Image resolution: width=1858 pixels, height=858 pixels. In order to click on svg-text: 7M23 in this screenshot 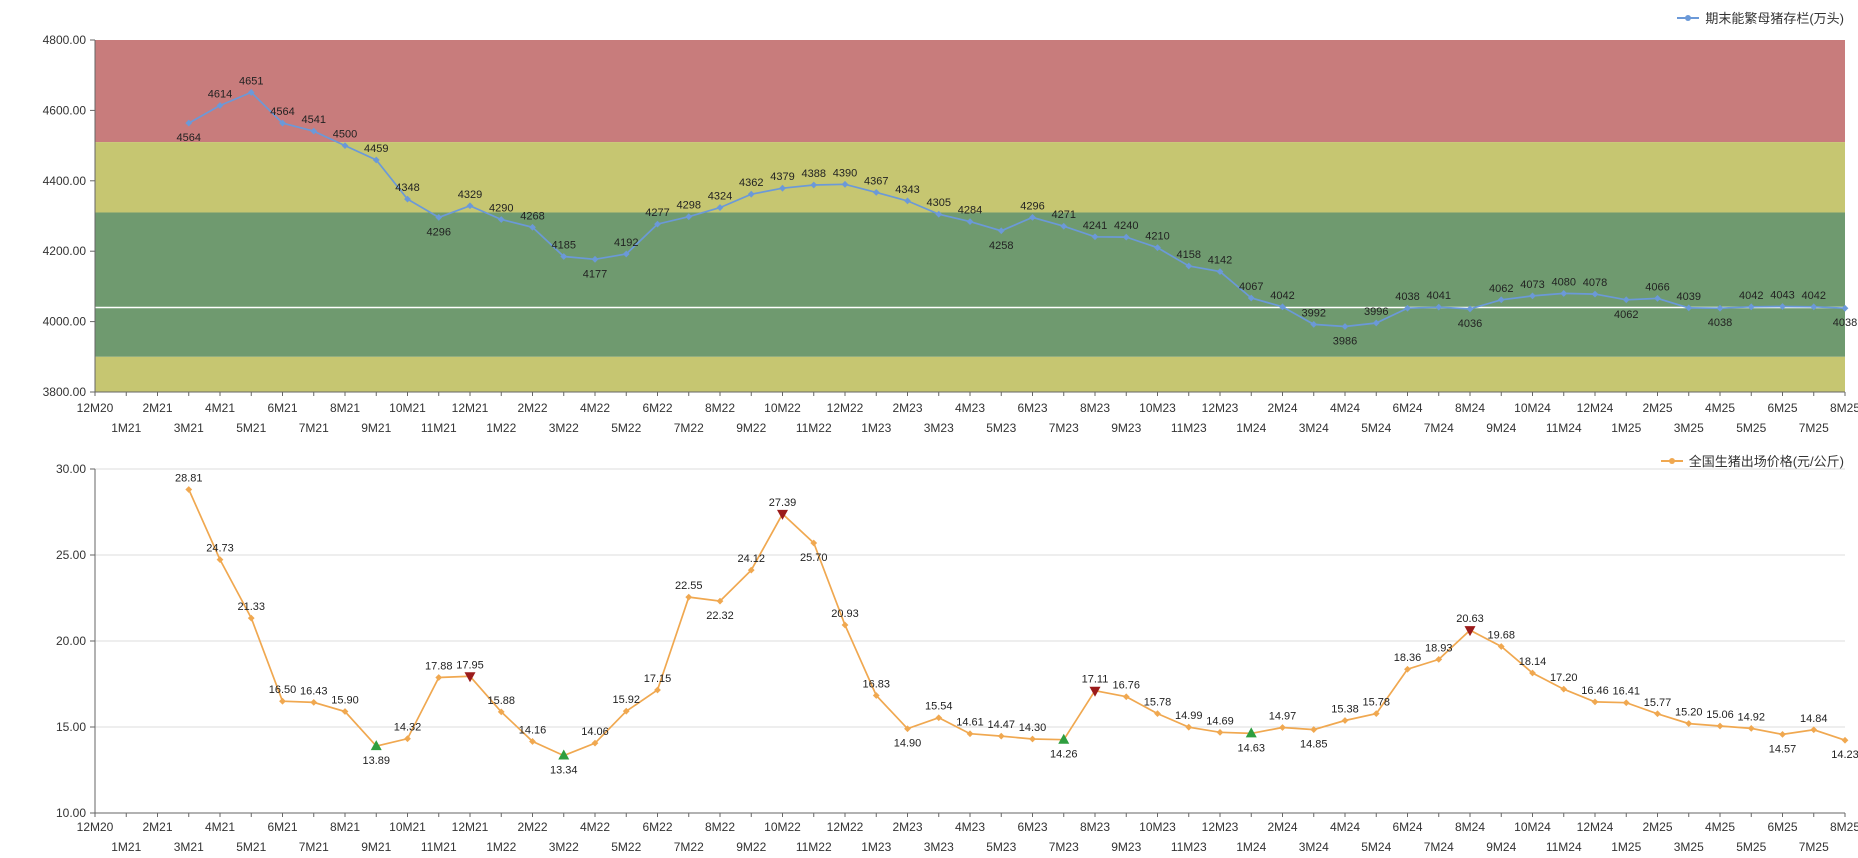, I will do `click(1064, 428)`.